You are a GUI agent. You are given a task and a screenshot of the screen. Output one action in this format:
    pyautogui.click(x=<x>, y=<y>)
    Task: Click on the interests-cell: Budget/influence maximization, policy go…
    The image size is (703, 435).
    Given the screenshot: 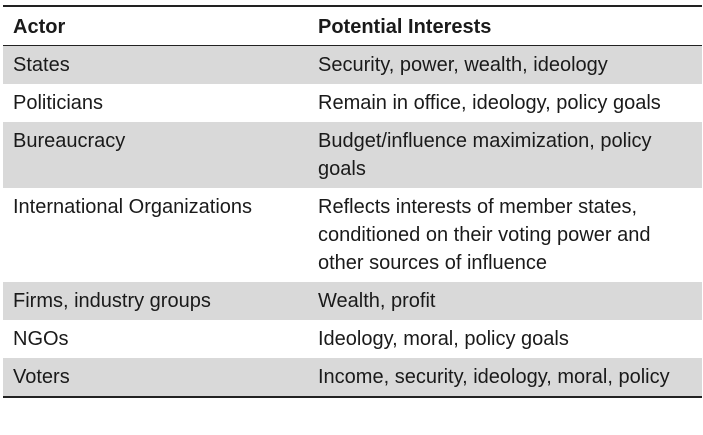 What is the action you would take?
    pyautogui.click(x=505, y=155)
    